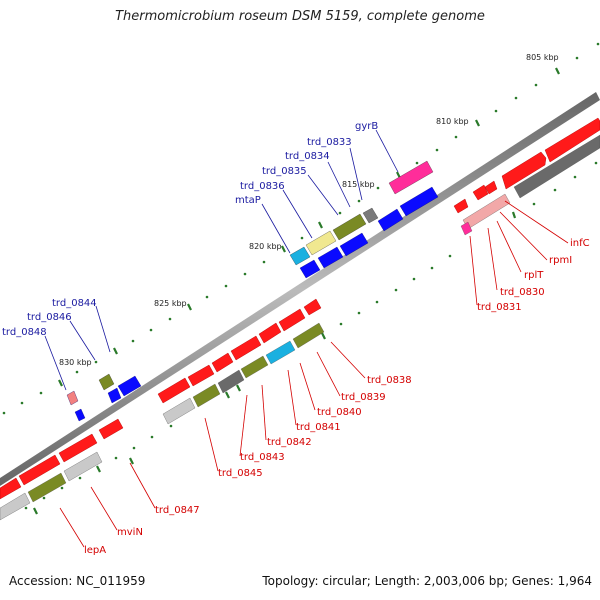 The height and width of the screenshot is (600, 600). I want to click on gene-label-infC: infC, so click(580, 243).